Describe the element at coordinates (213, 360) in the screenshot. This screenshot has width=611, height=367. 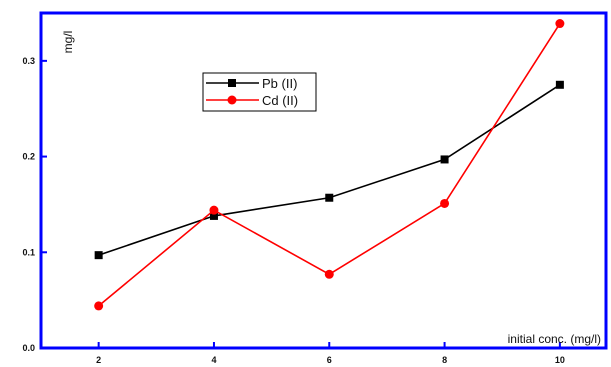
I see `x-tick-label: 4` at that location.